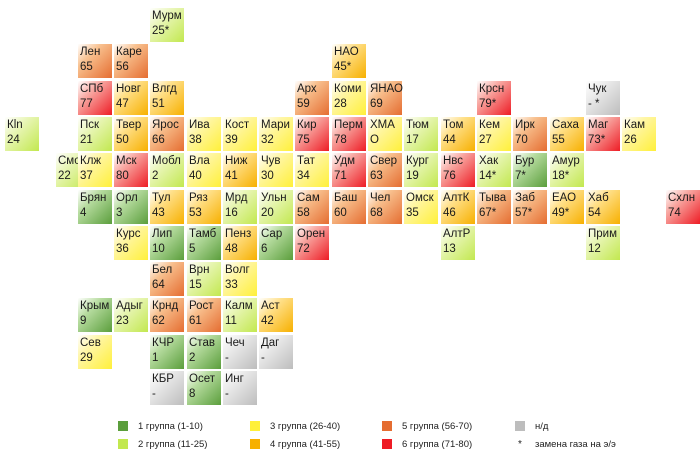 The width and height of the screenshot is (700, 460). I want to click on region-tile: Кост 39, so click(240, 134).